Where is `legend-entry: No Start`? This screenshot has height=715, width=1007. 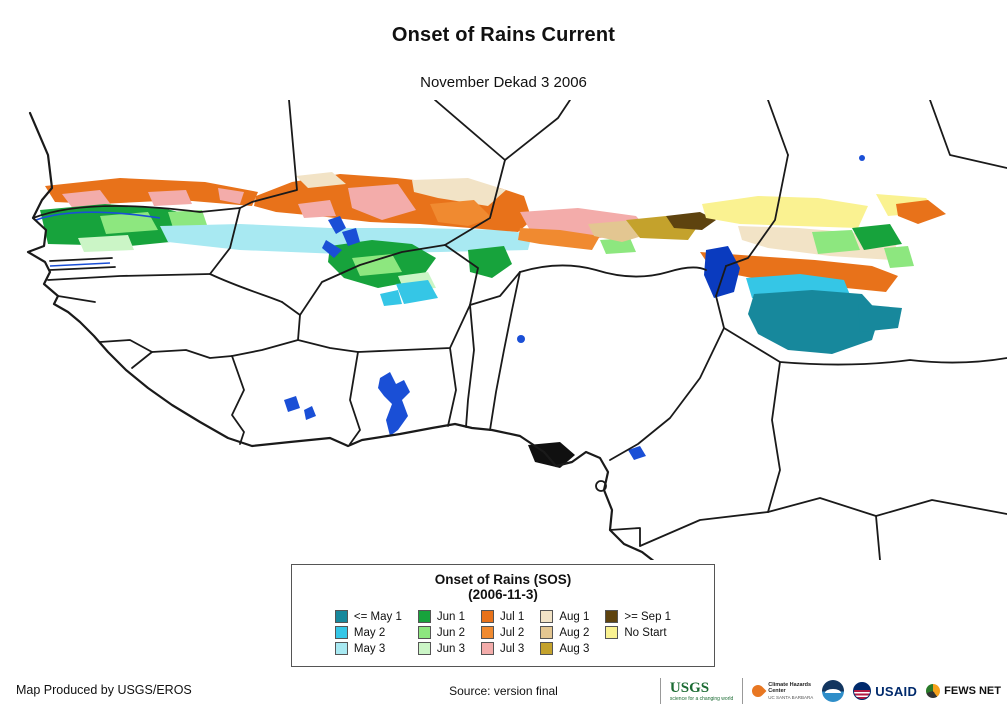 legend-entry: No Start is located at coordinates (638, 632).